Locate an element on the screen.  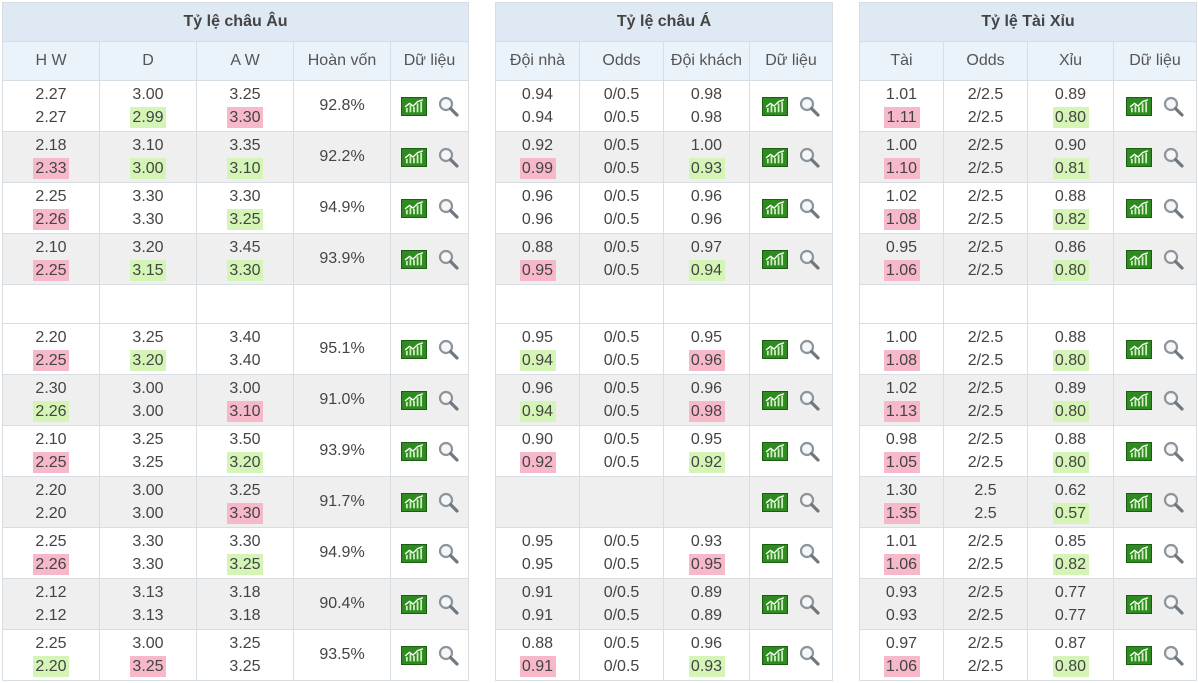
table-row: 0.93 0.93 2/2.5 2/2.5 0.77 0.77 is located at coordinates (1028, 604).